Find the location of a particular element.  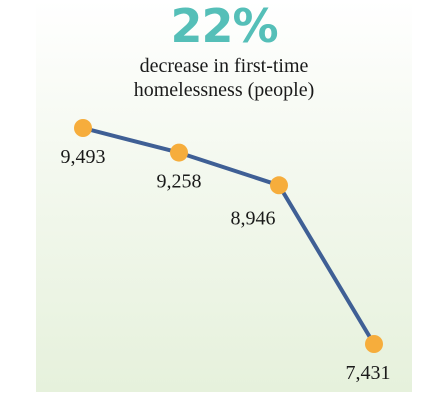

data-label: 9,493 is located at coordinates (83, 157).